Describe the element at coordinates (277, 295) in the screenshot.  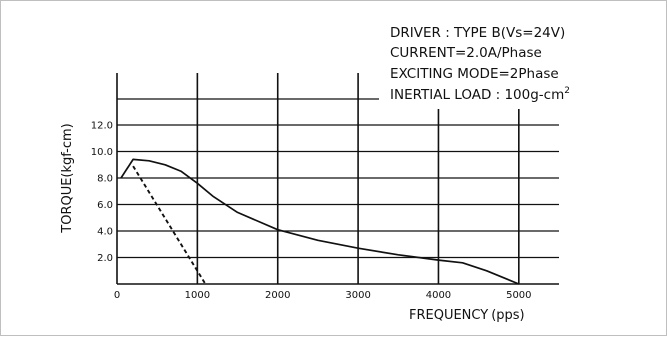
I see `x-tick-label: 2000` at that location.